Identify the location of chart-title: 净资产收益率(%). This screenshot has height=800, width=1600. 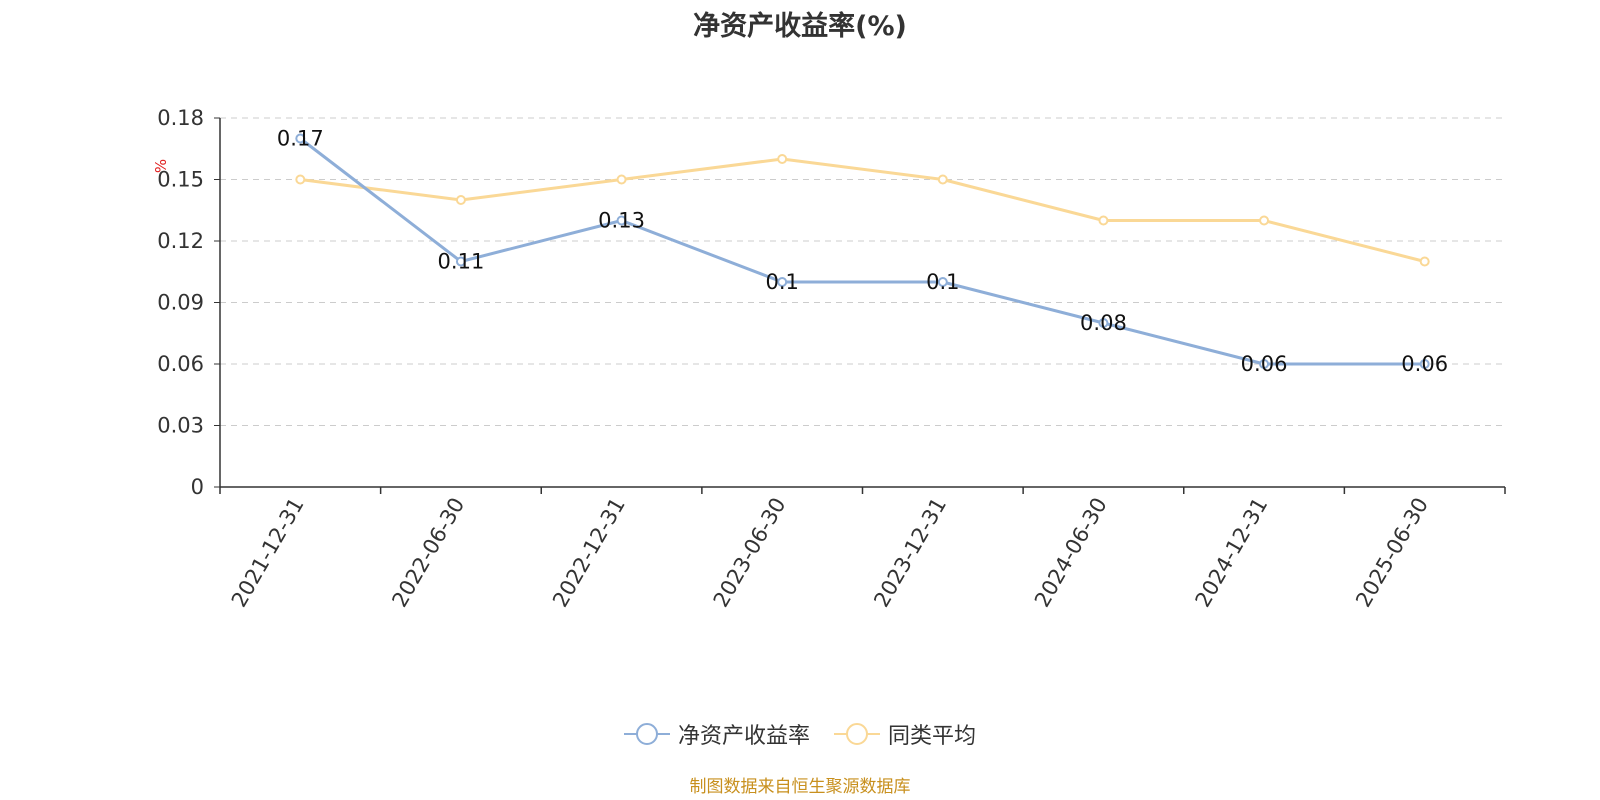
(800, 26).